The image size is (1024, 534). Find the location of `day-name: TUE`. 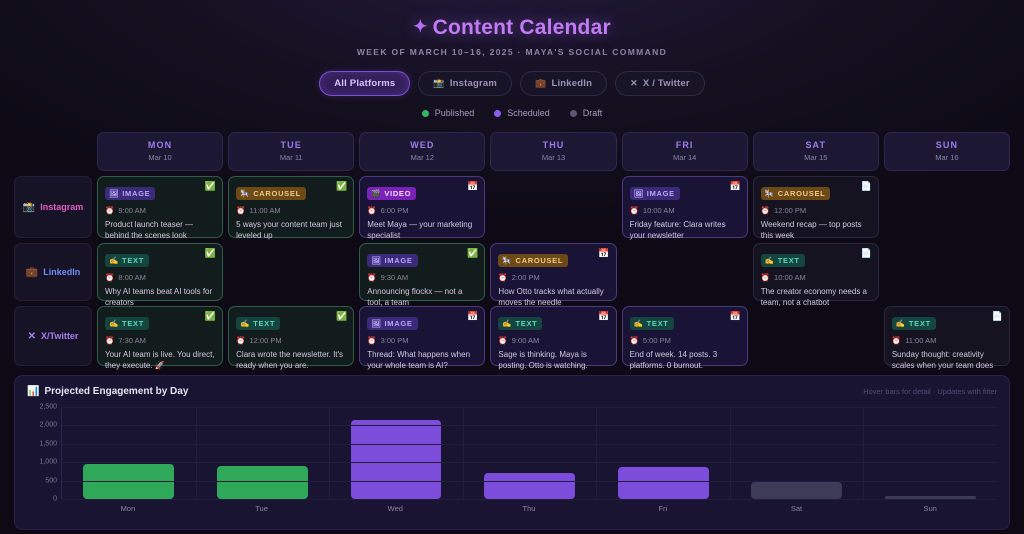

day-name: TUE is located at coordinates (291, 145).